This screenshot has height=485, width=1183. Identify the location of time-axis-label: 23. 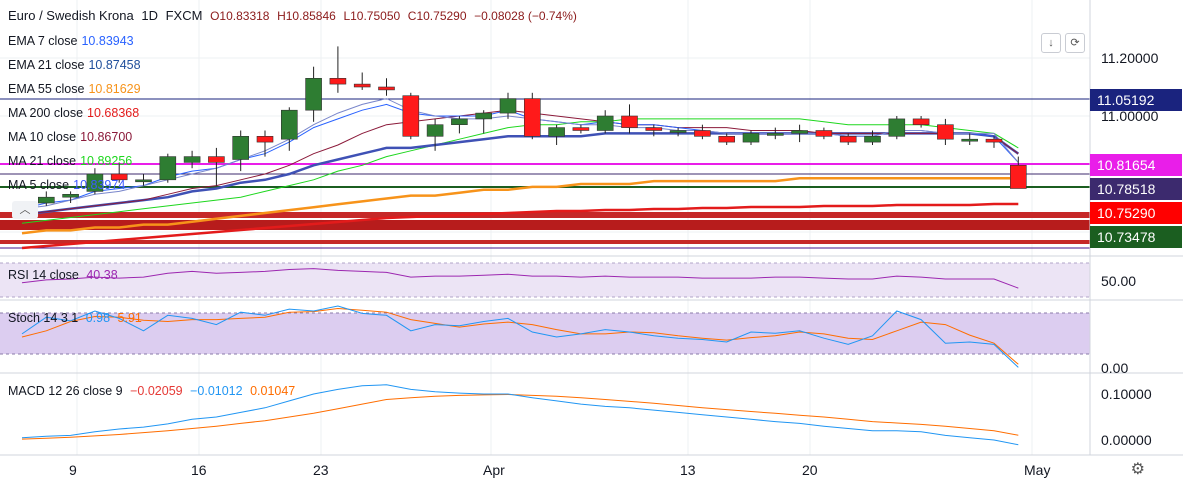
(321, 470).